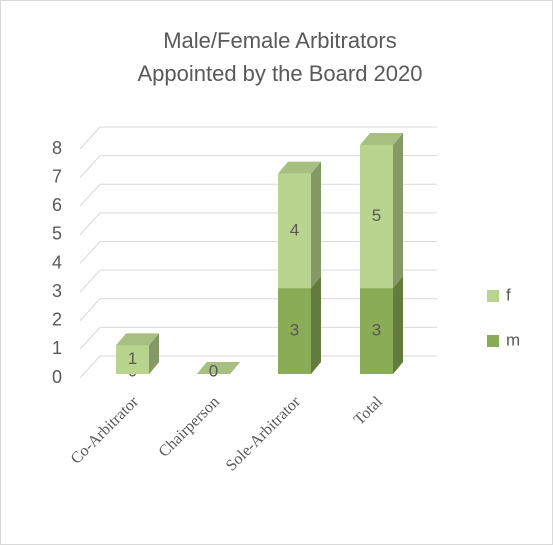 The image size is (553, 545). Describe the element at coordinates (280, 40) in the screenshot. I see `chart-title: Male/Female Arbitrators` at that location.